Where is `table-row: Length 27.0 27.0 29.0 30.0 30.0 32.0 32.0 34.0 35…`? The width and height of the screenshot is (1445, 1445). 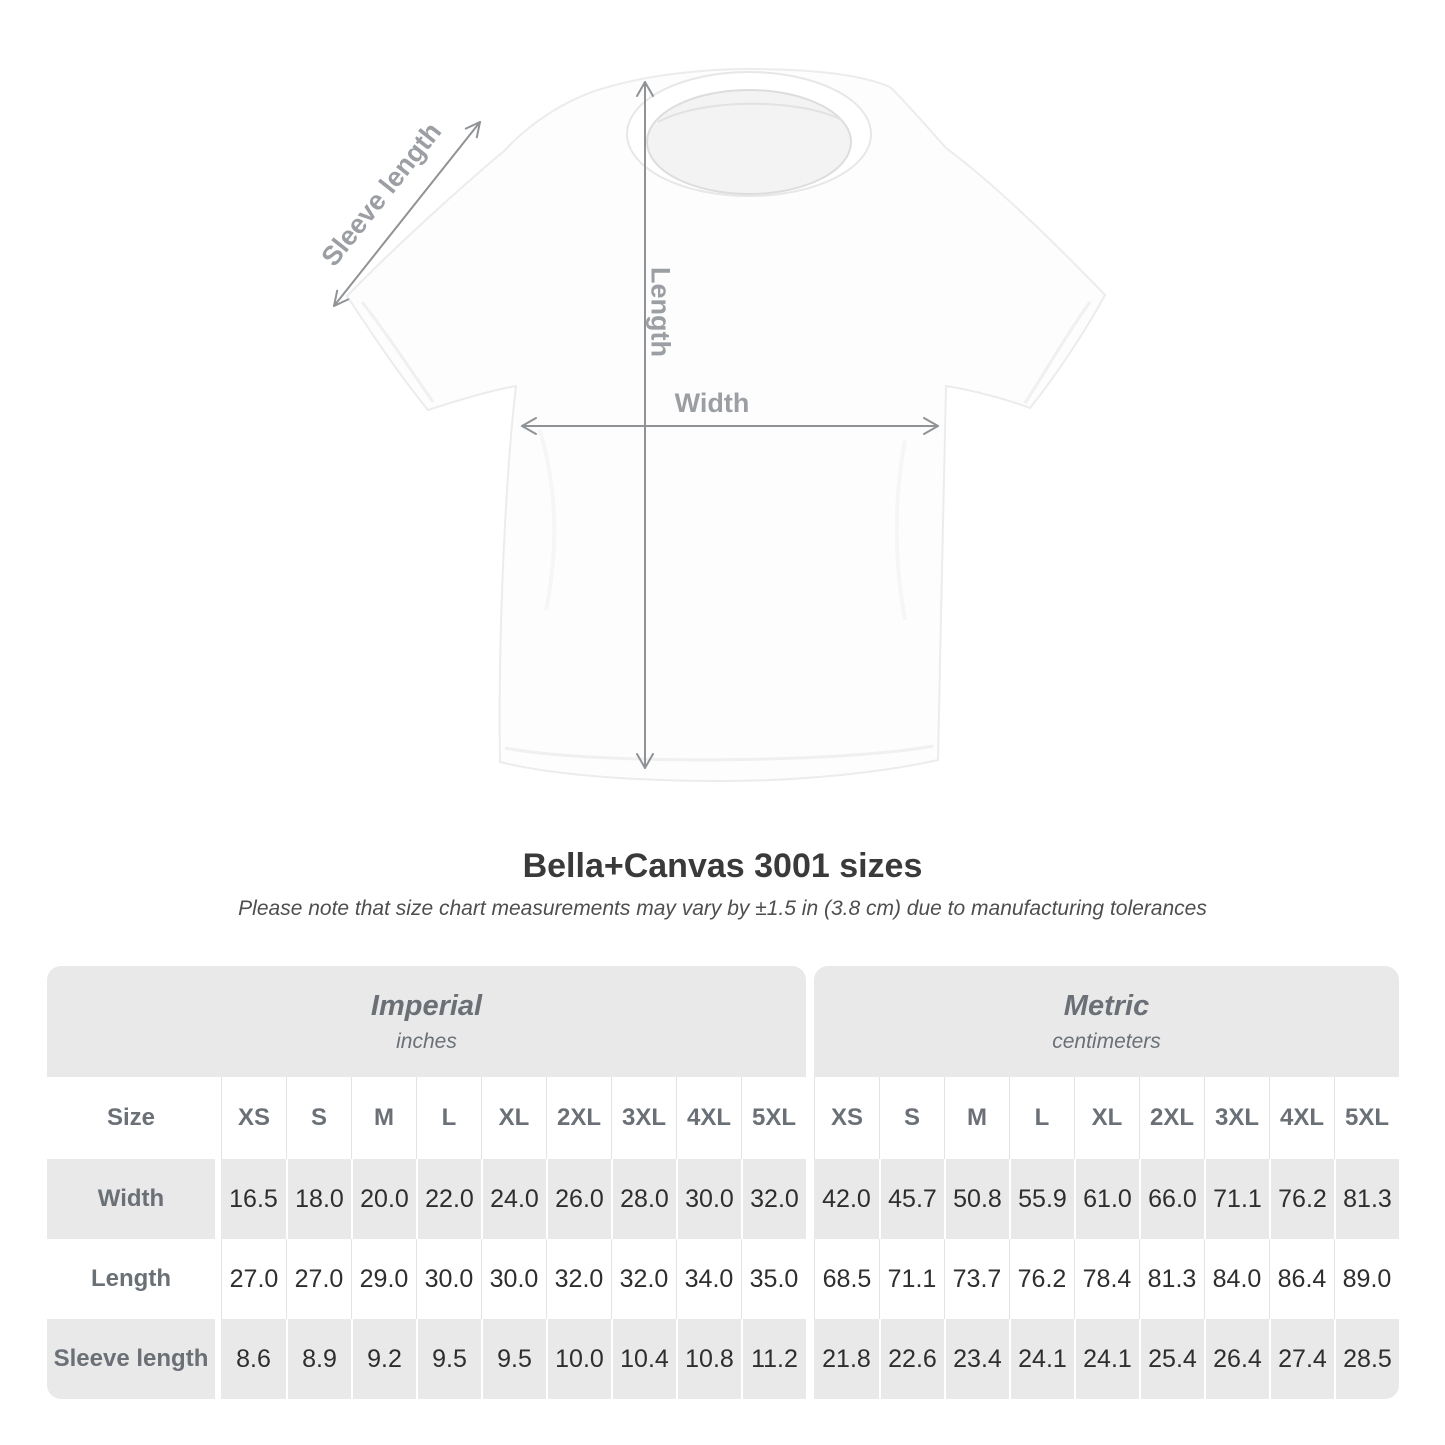 table-row: Length 27.0 27.0 29.0 30.0 30.0 32.0 32.0 34.0 35… is located at coordinates (723, 1279).